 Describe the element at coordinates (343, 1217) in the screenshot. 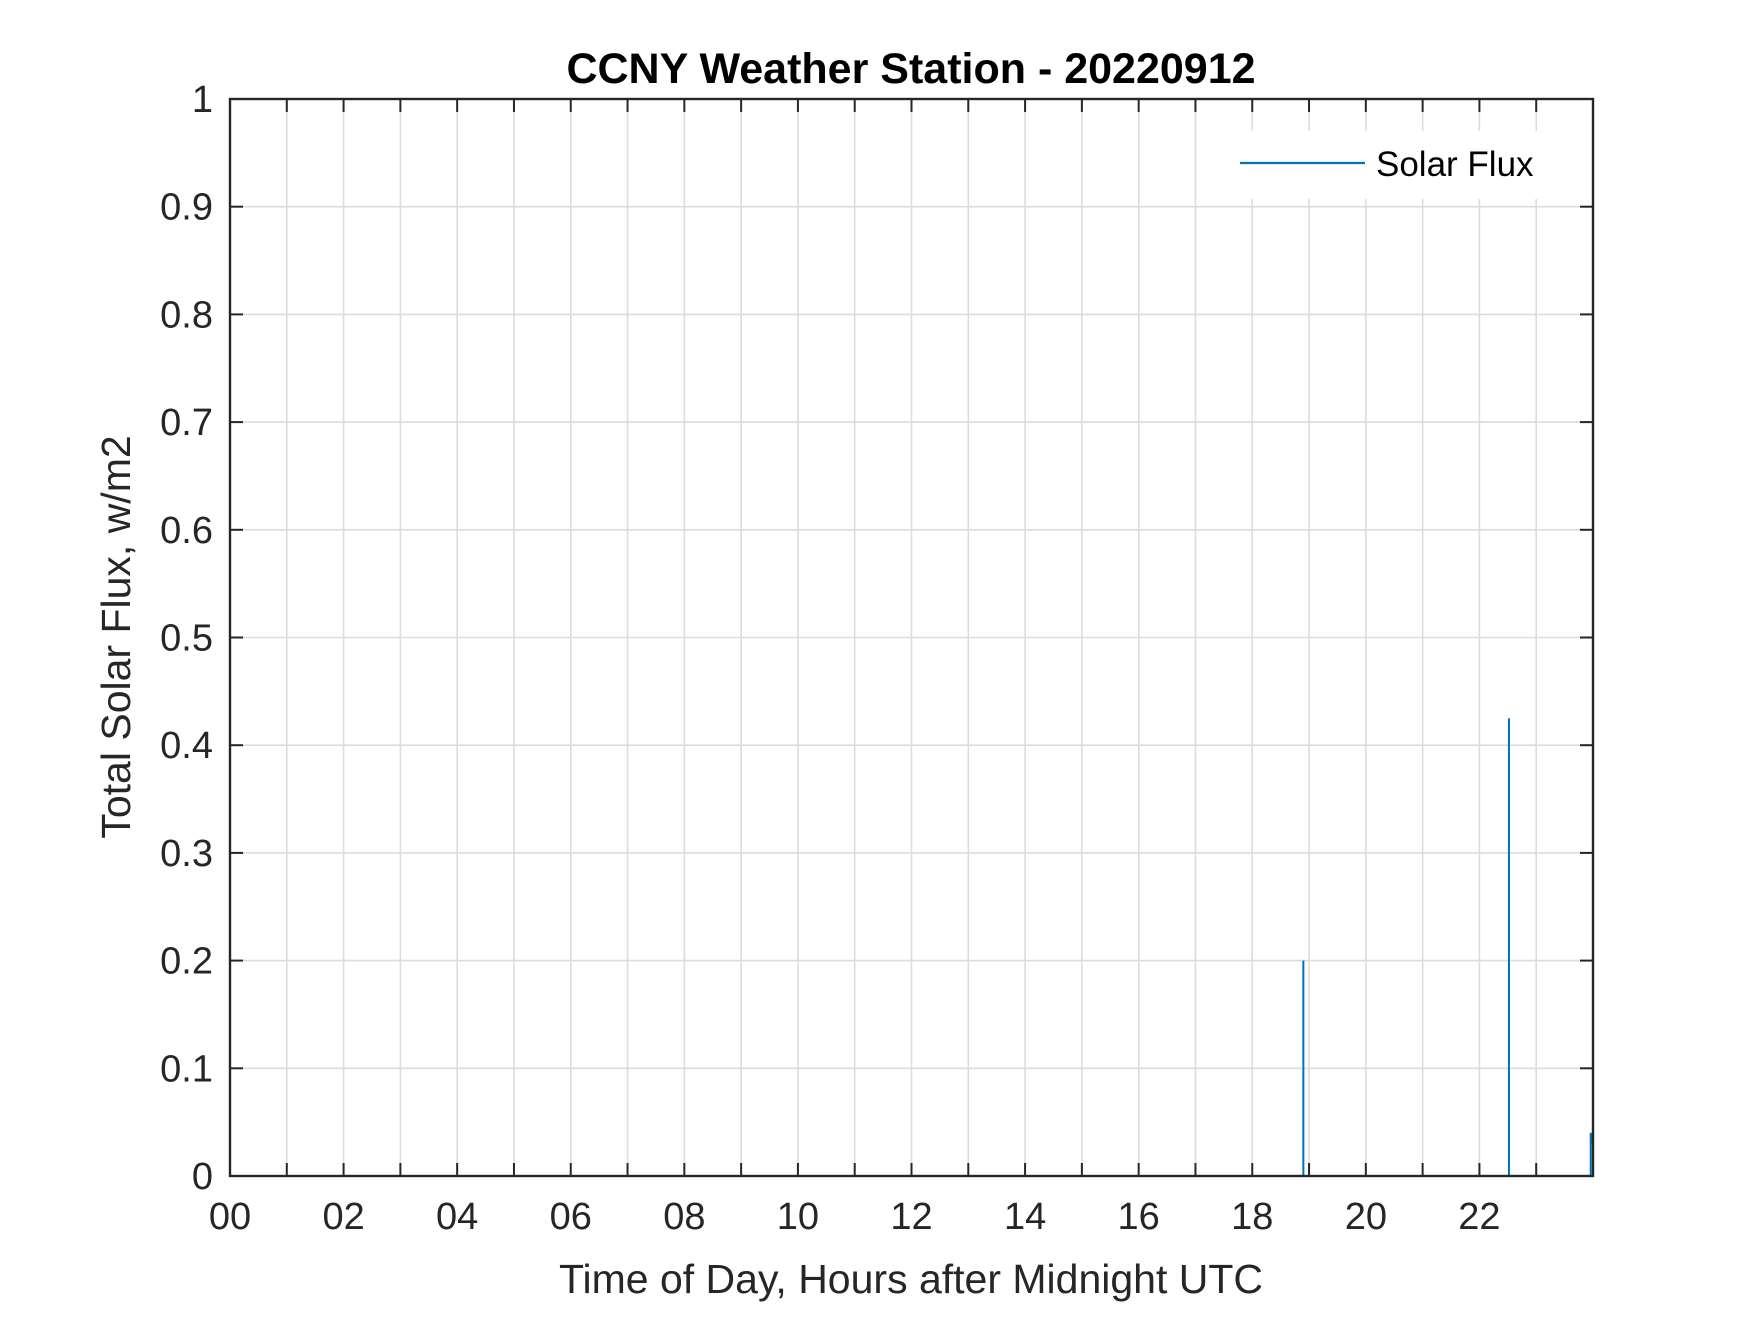

I see `x-tick-label: 02` at that location.